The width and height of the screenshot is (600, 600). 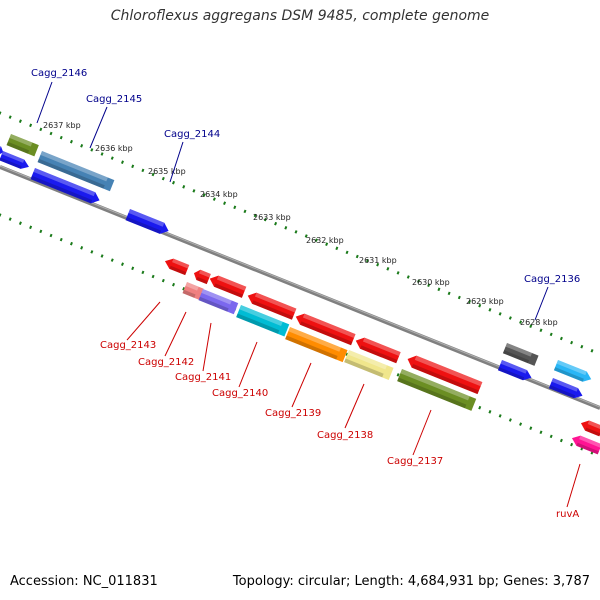 What do you see at coordinates (345, 435) in the screenshot?
I see `gene-label: Cagg_2138` at bounding box center [345, 435].